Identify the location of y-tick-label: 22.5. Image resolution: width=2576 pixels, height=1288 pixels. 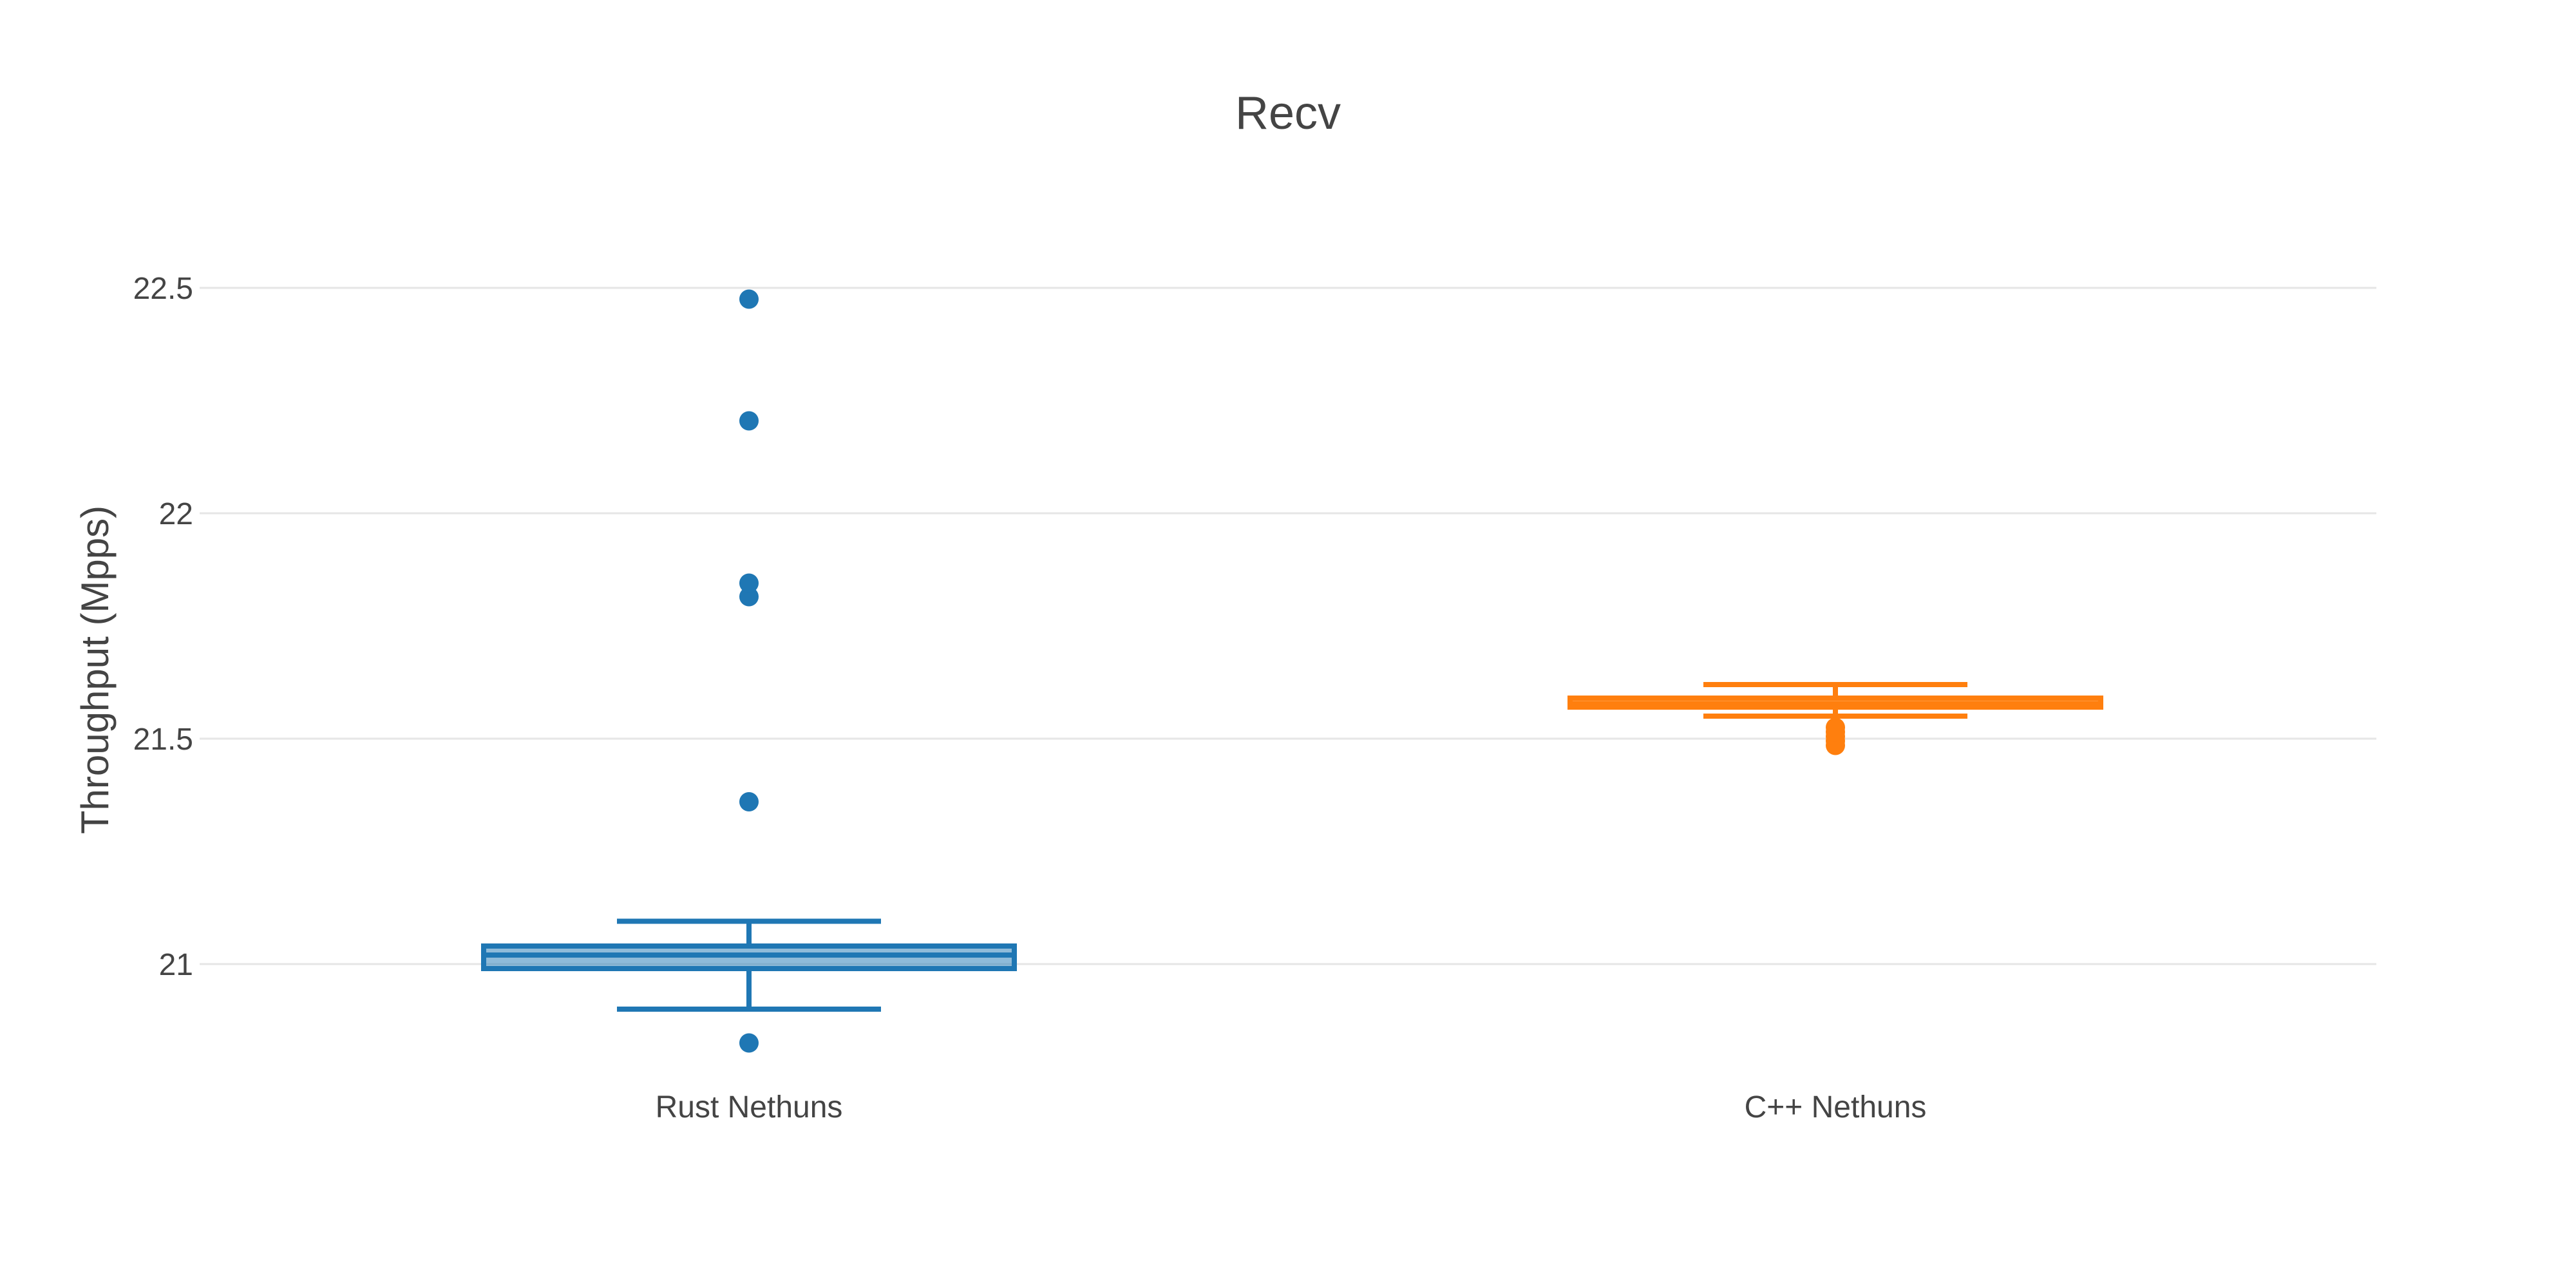
(163, 289).